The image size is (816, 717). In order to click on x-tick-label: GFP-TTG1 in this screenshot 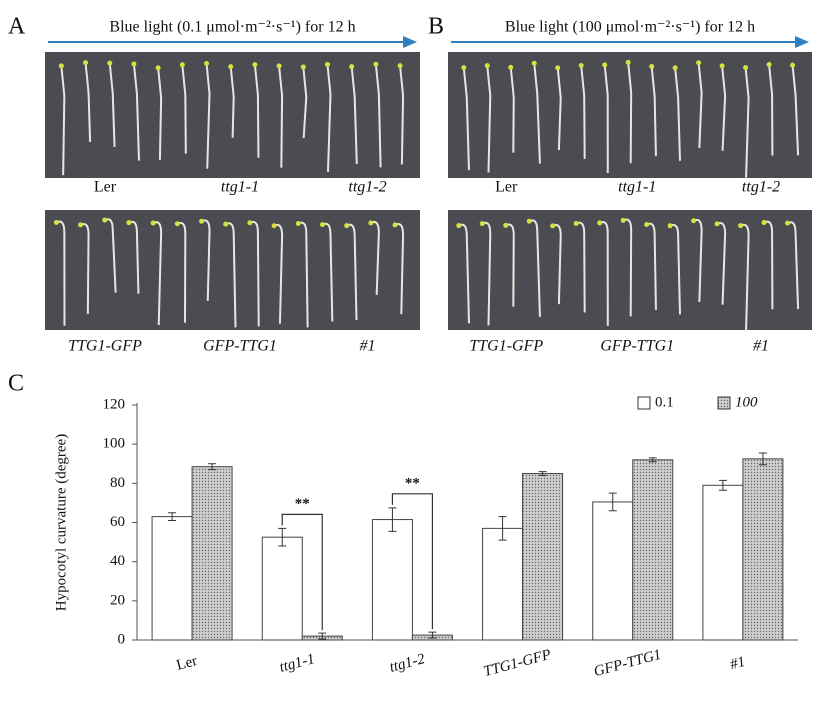, I will do `click(627, 663)`.